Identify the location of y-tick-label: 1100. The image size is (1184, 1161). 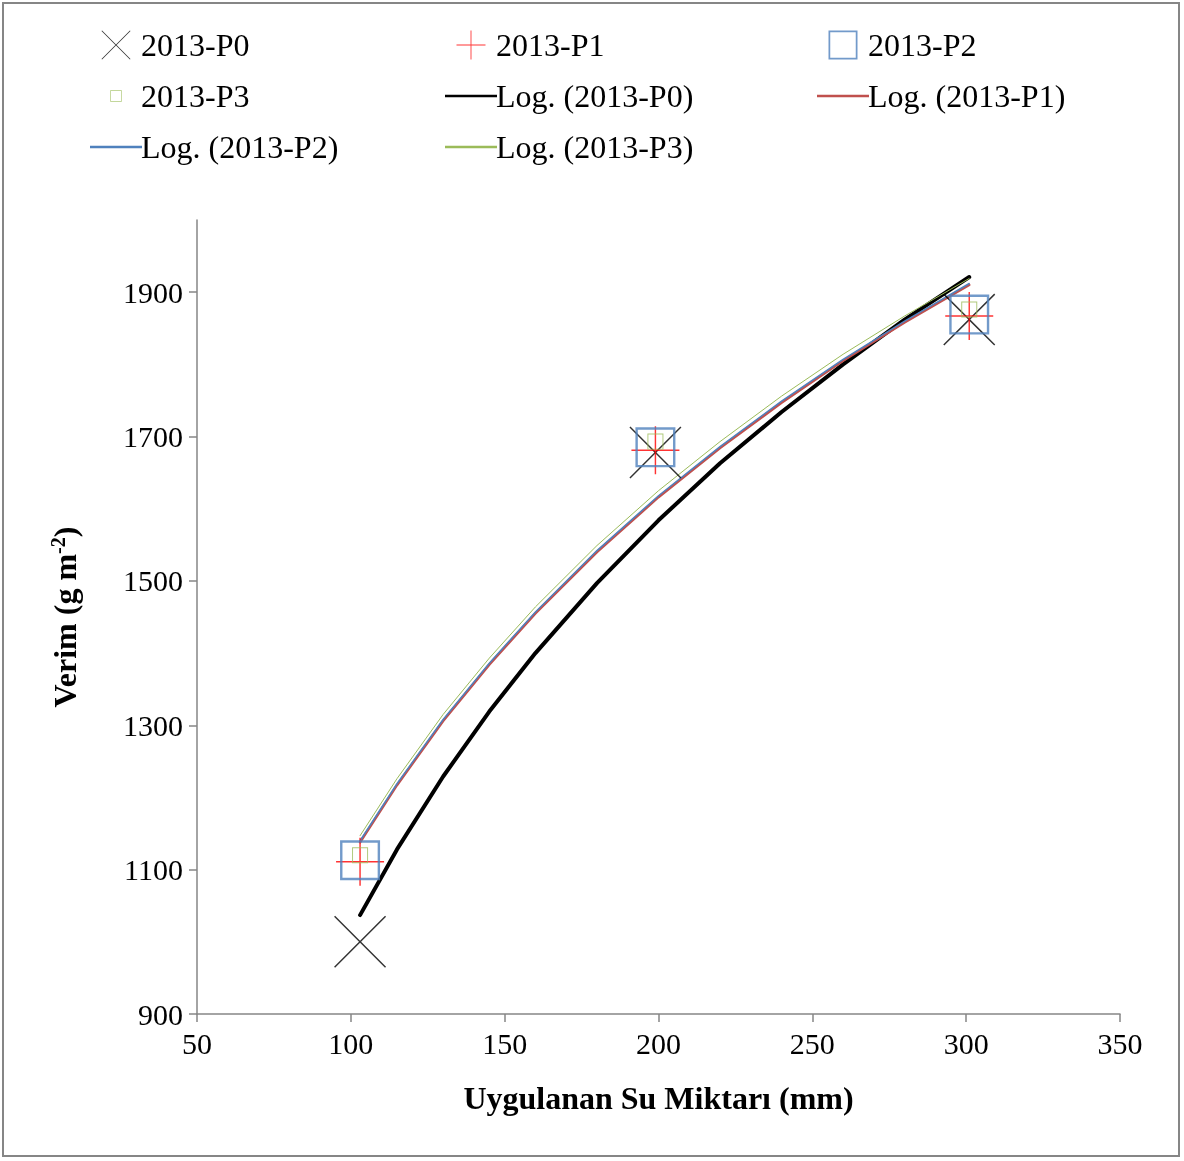
(153, 870).